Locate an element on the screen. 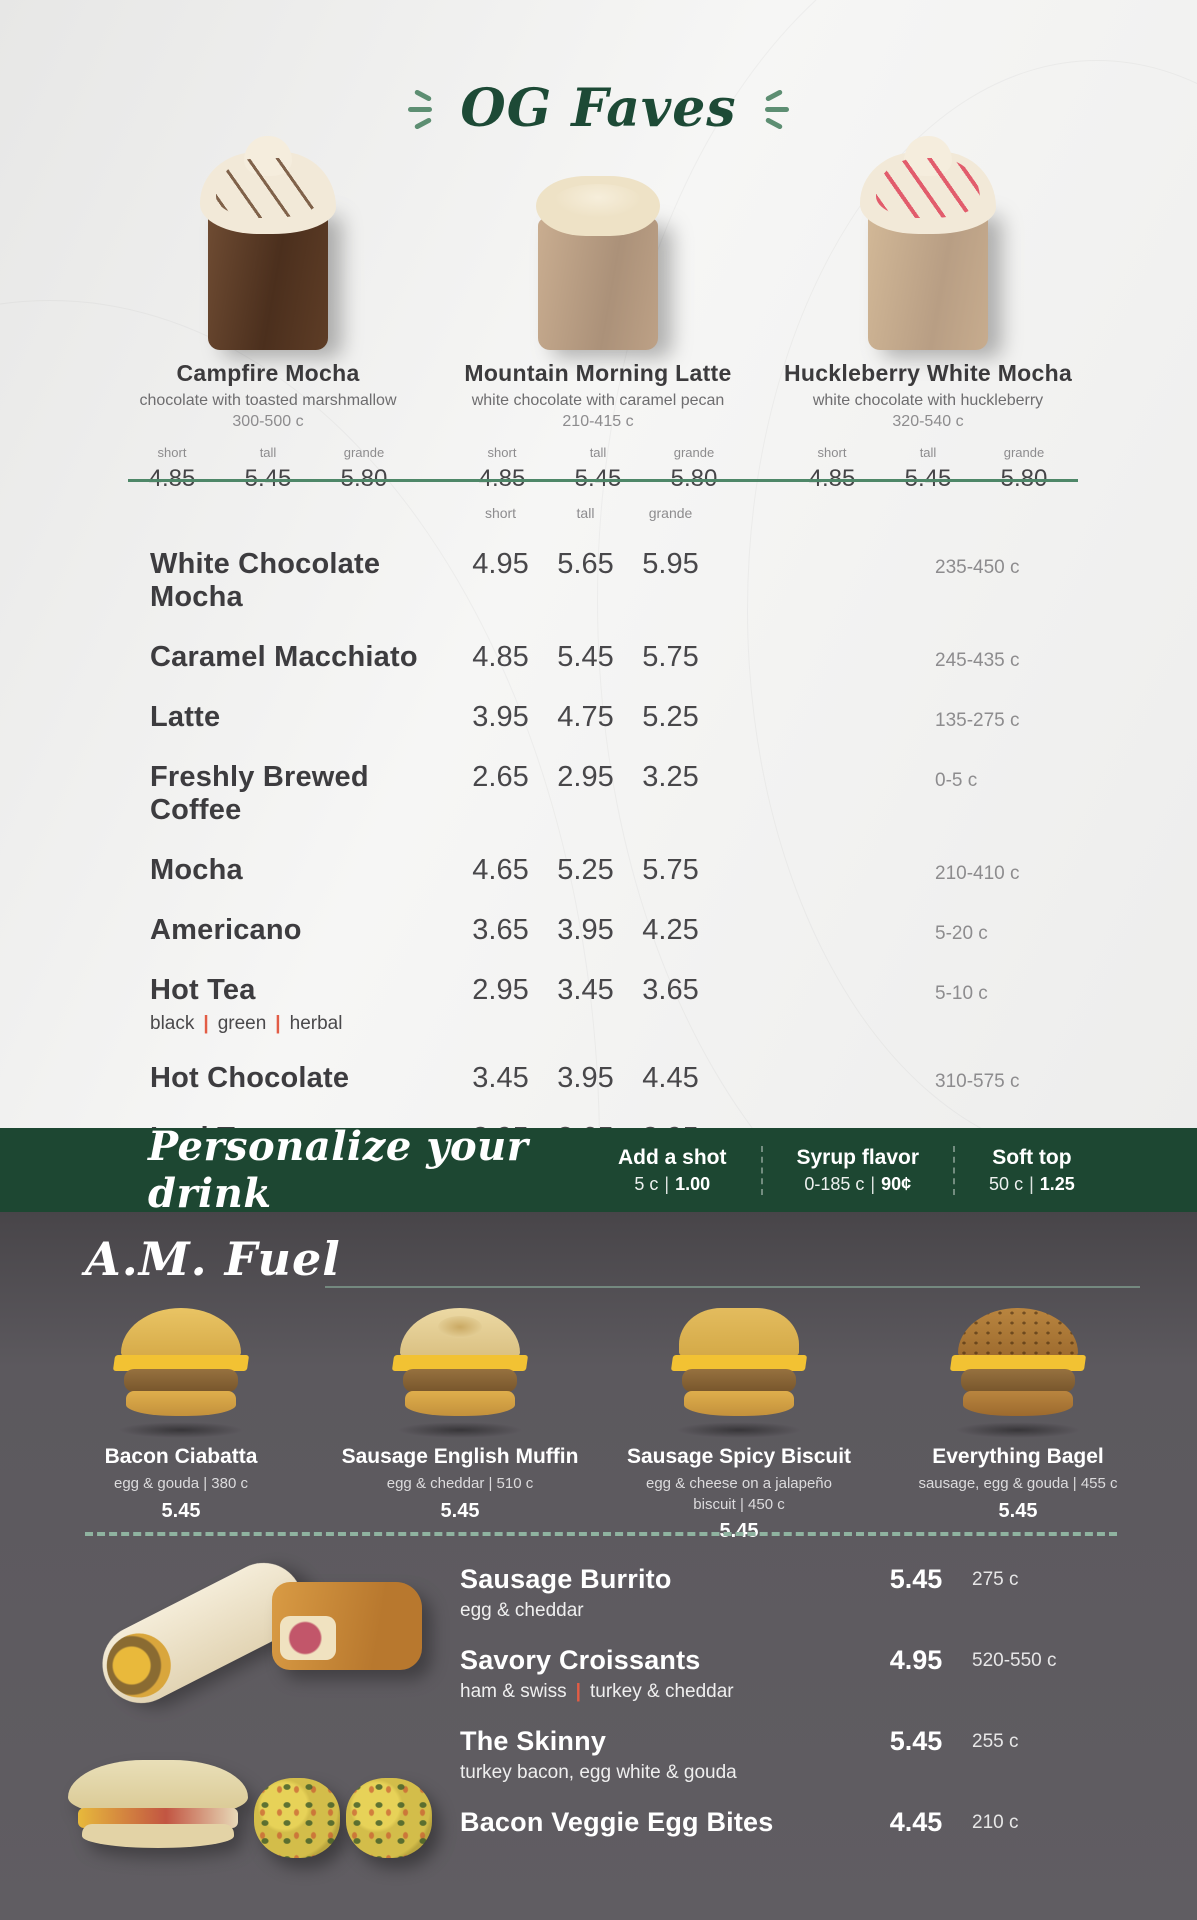 This screenshot has height=1920, width=1197. price-grande: 3.65 is located at coordinates (670, 990).